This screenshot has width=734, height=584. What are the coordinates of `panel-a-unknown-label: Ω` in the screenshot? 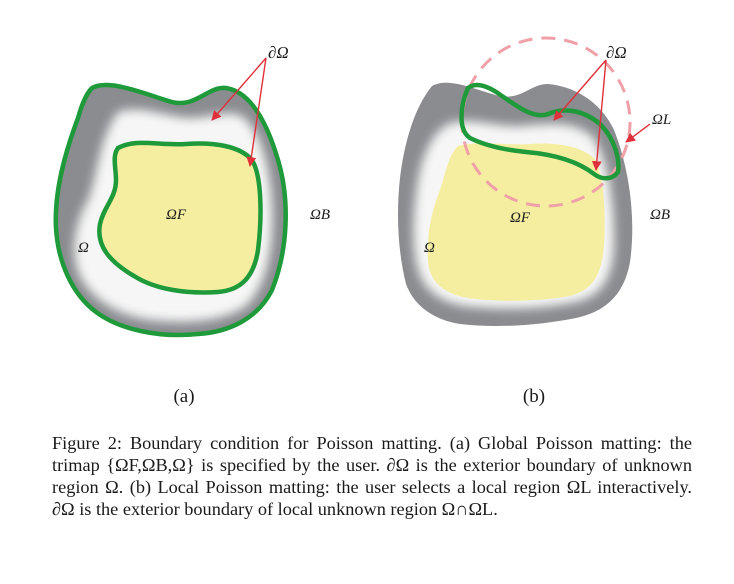 It's located at (83, 248).